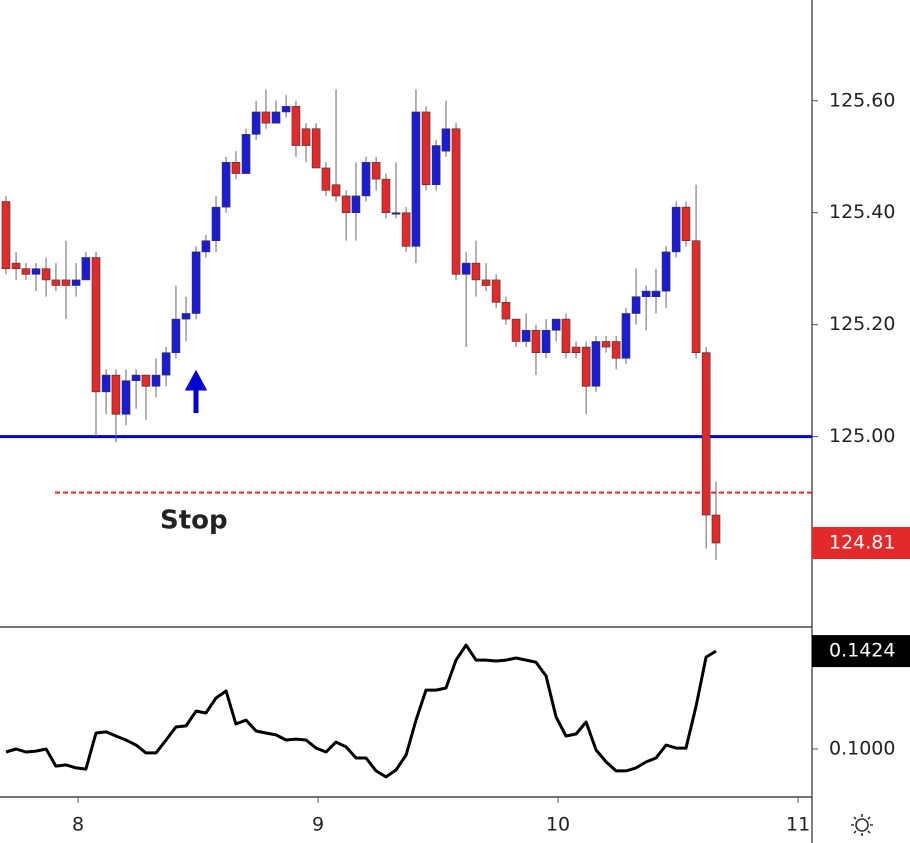  I want to click on y-tick-label: 125.00, so click(862, 436).